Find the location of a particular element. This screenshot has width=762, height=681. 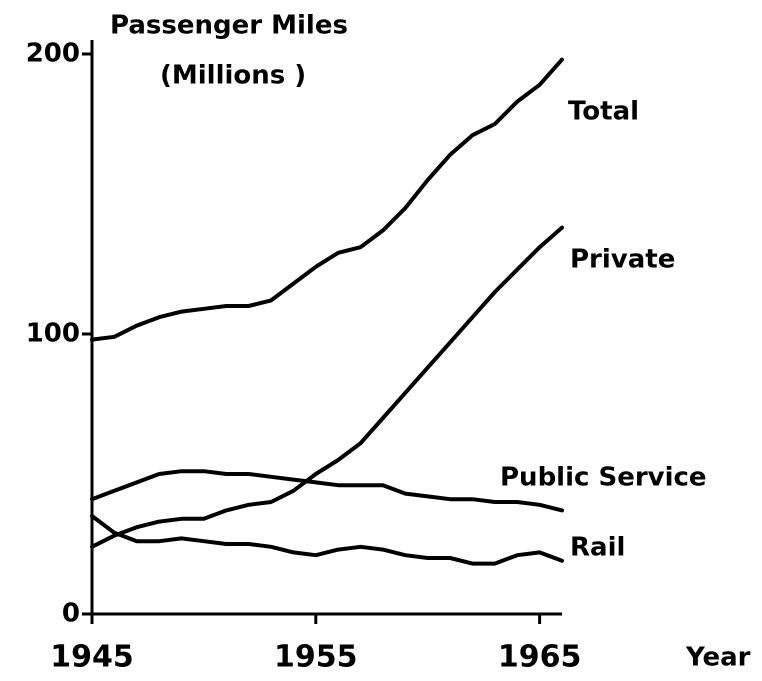

x-tick-label: 1945 is located at coordinates (92, 657).